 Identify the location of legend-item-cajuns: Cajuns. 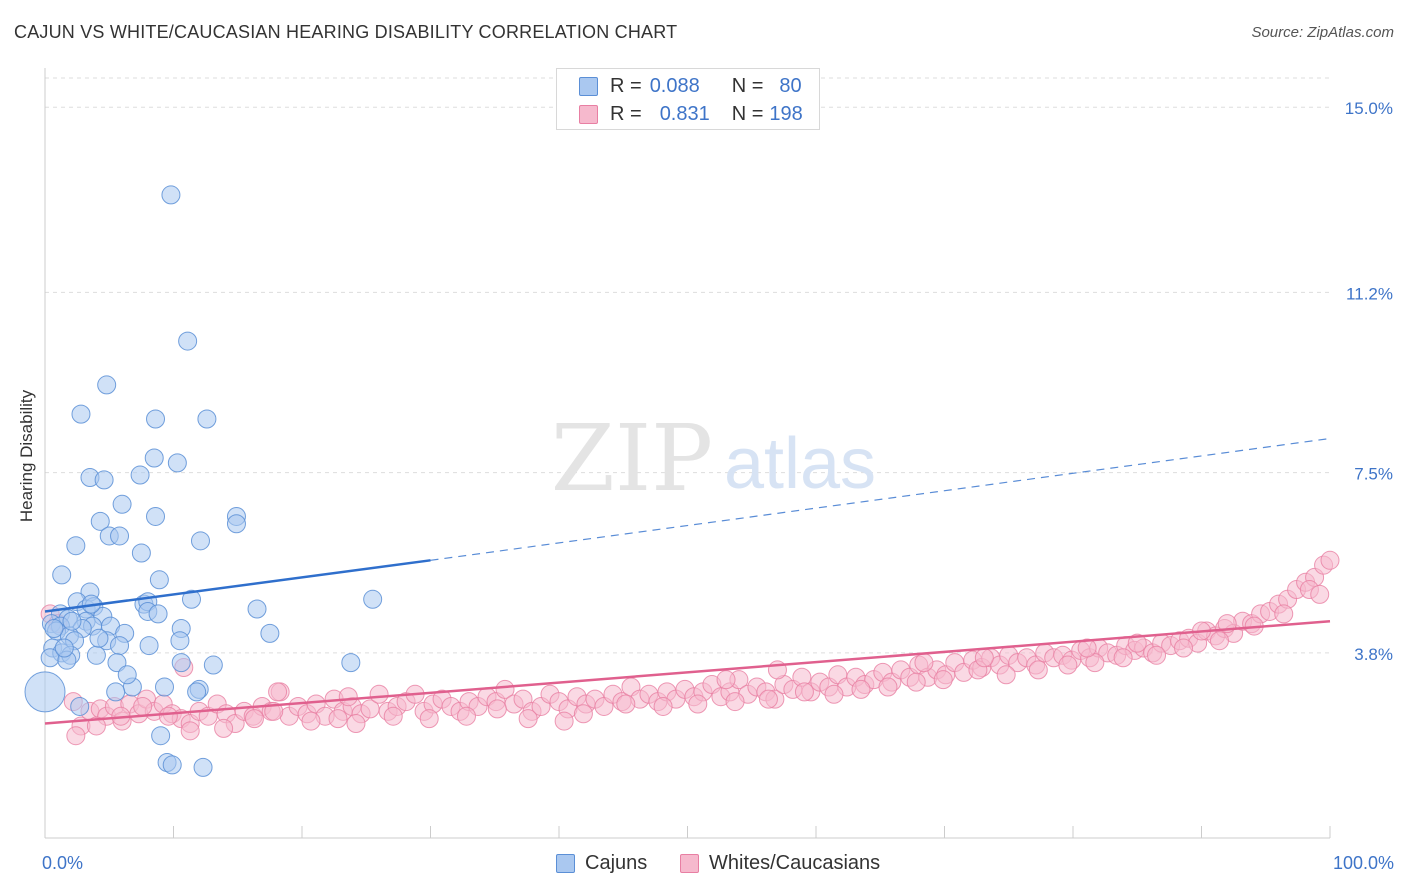
(601, 863).